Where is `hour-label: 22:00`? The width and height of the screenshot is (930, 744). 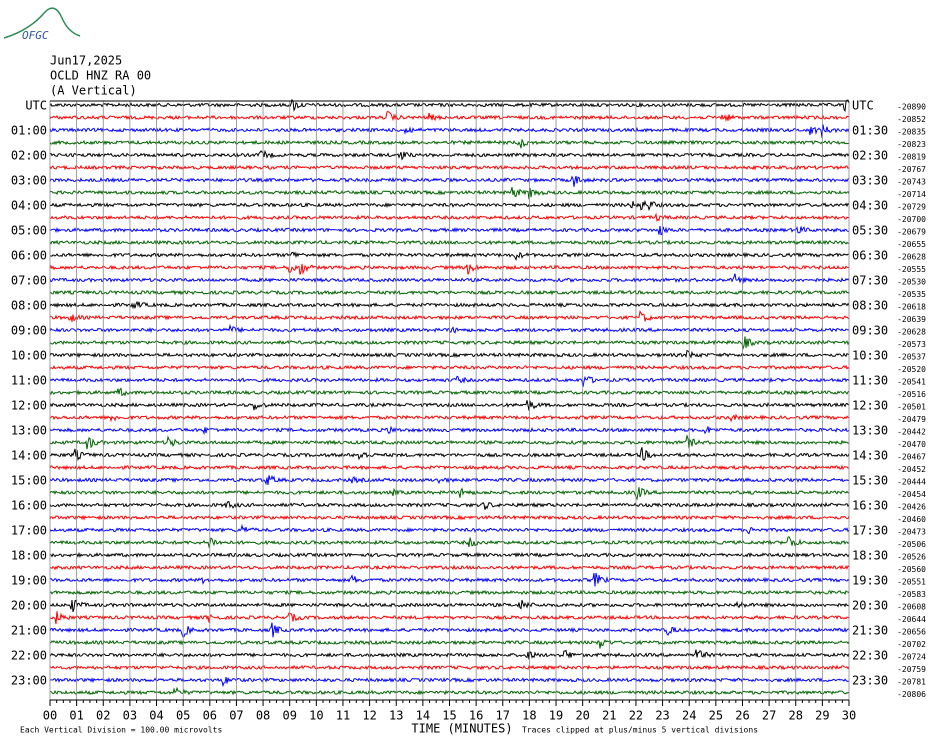 hour-label: 22:00 is located at coordinates (29, 656).